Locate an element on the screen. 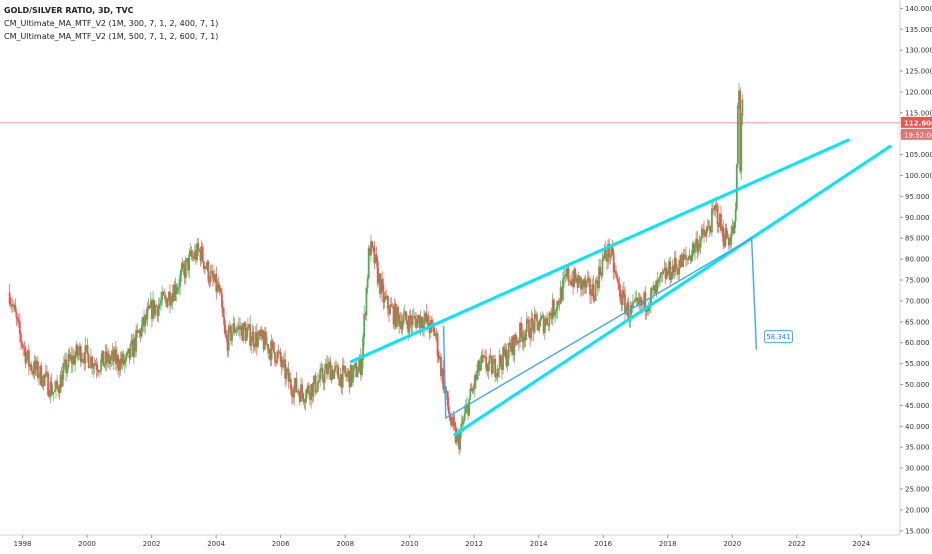 This screenshot has height=554, width=932. y-tick-label: 25.000 is located at coordinates (917, 490).